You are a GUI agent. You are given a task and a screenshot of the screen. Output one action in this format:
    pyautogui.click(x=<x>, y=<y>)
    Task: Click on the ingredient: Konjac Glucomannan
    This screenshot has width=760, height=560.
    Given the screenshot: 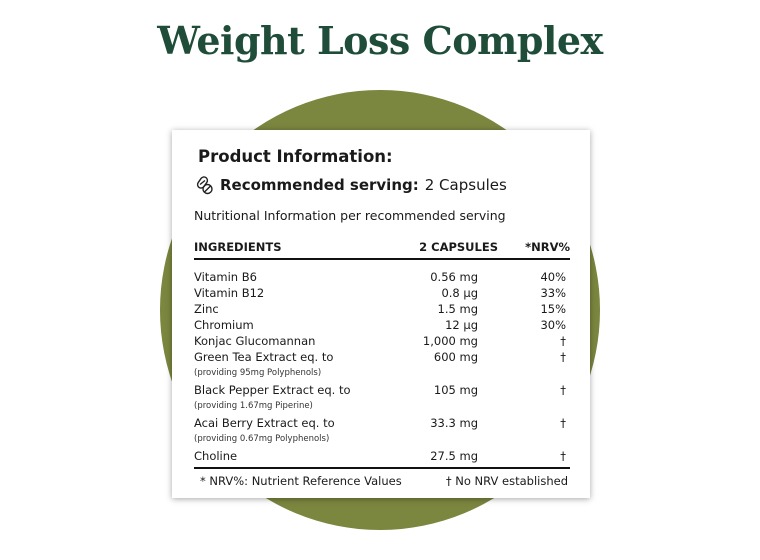 What is the action you would take?
    pyautogui.click(x=255, y=341)
    